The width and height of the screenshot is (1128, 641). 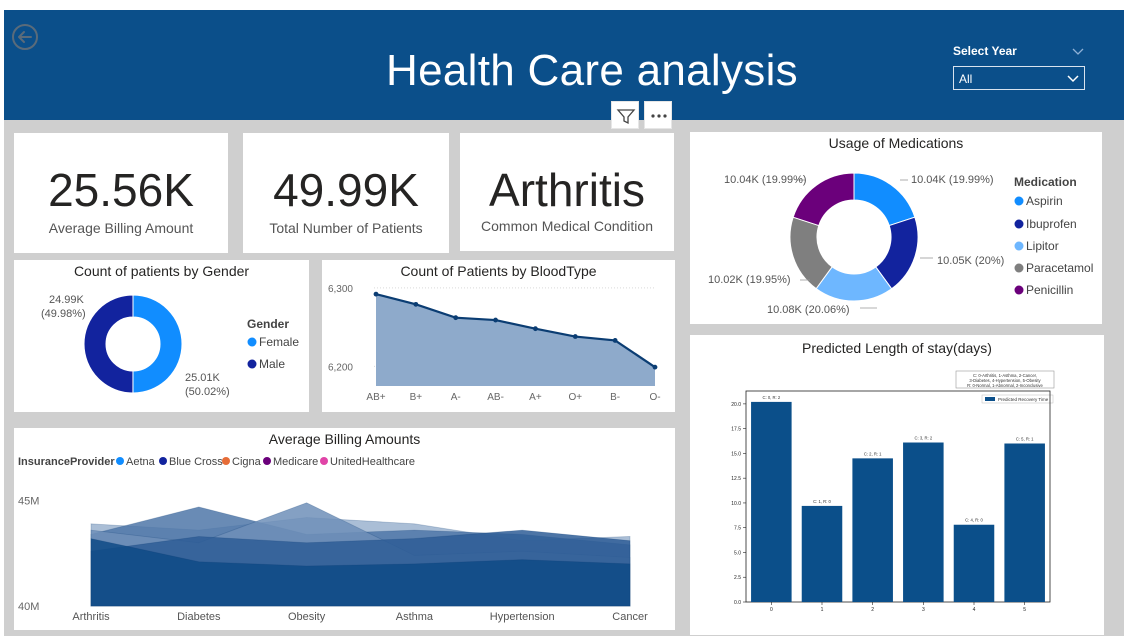 I want to click on x-tick-label: Hypertension, so click(x=522, y=617).